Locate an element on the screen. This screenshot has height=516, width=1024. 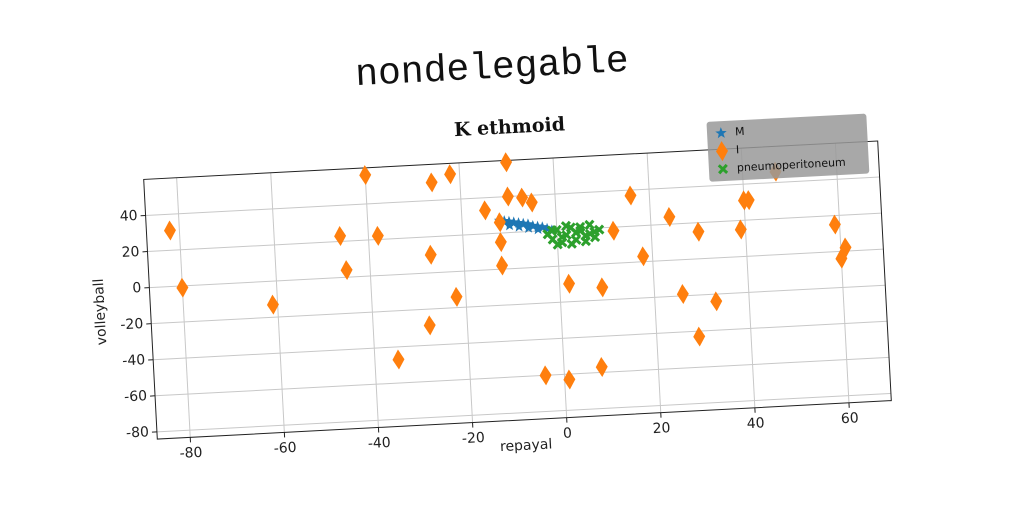
x-tick-label: 60 is located at coordinates (849, 418).